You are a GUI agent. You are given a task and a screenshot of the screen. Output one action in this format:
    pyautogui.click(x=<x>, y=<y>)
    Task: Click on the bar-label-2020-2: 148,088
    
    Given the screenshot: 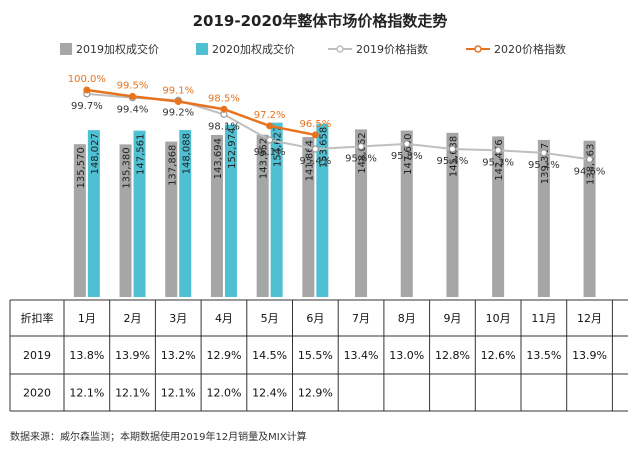 What is the action you would take?
    pyautogui.click(x=186, y=153)
    